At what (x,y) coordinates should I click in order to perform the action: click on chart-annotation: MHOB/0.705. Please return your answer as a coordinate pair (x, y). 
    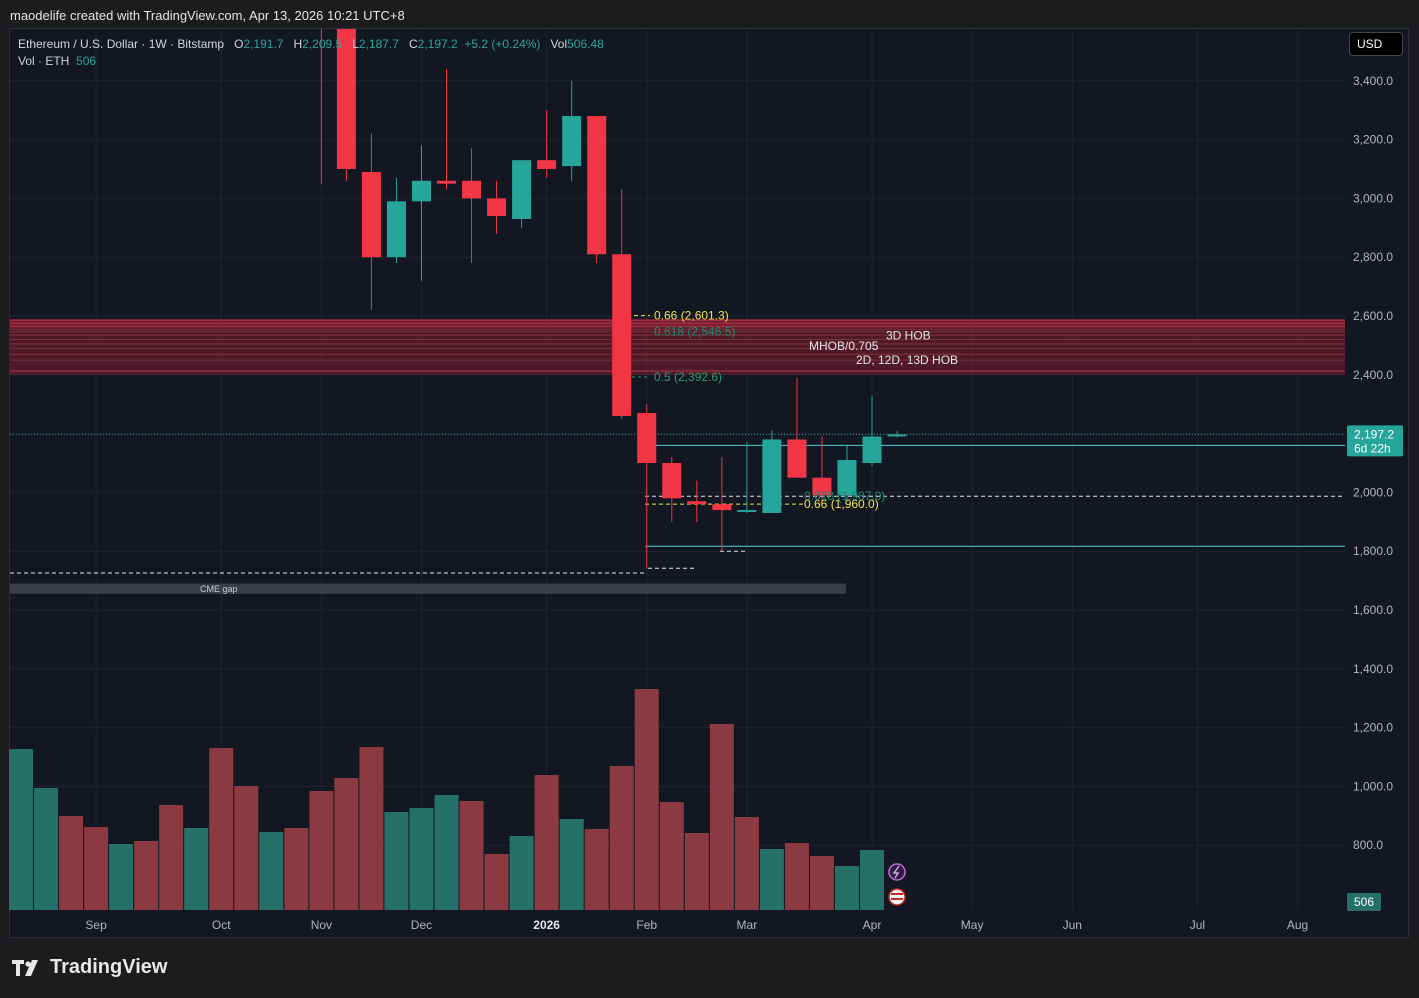
    Looking at the image, I should click on (844, 346).